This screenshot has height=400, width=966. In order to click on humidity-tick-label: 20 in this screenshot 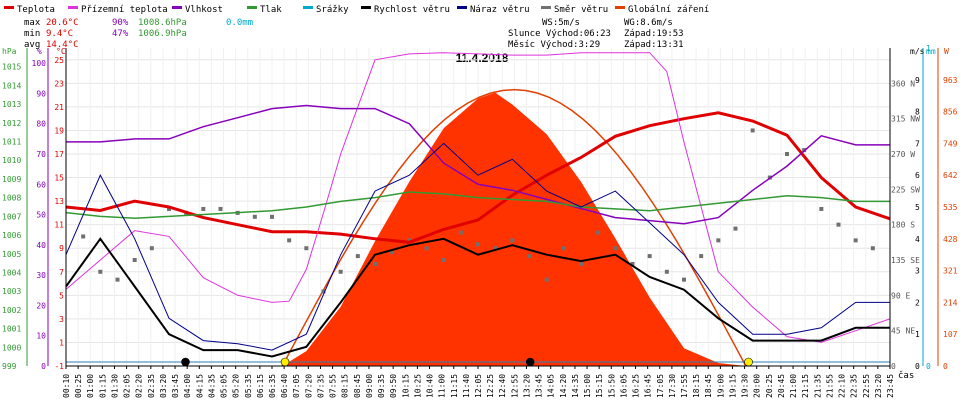, I will do `click(41, 305)`.